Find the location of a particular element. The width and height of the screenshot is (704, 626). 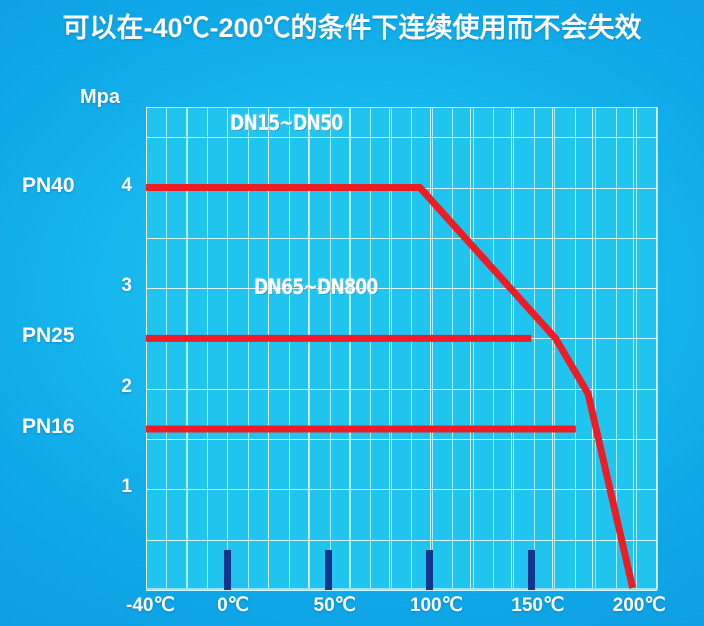

x-tick-label: 0℃ is located at coordinates (233, 605).